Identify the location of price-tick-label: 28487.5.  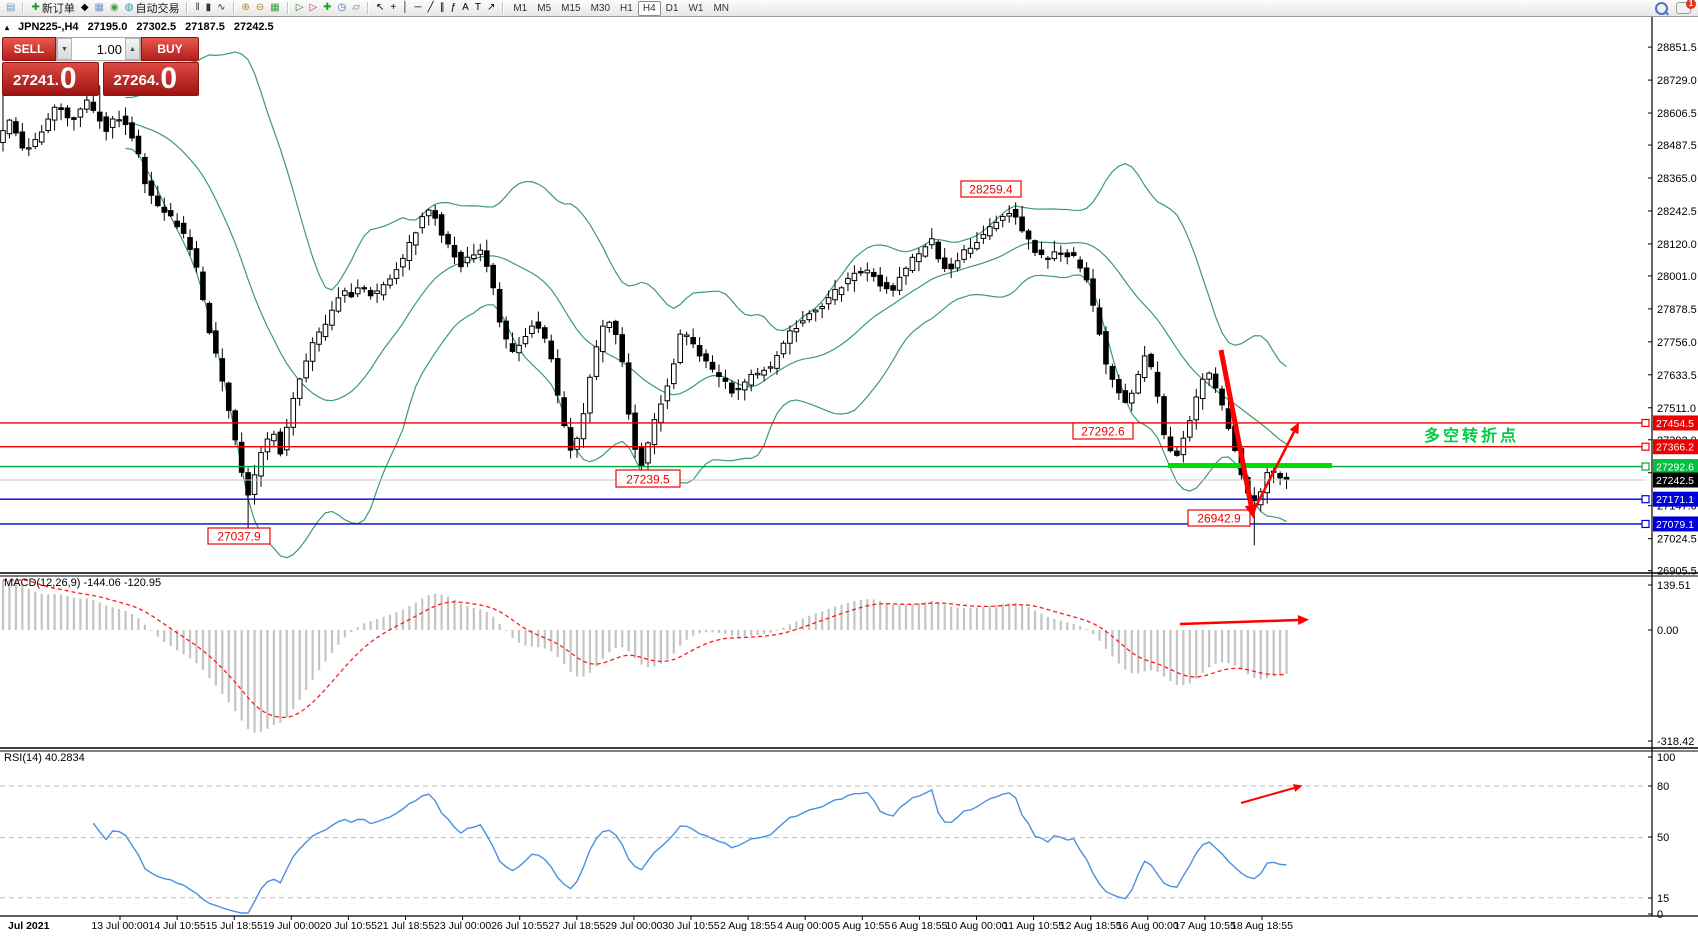
(1677, 146).